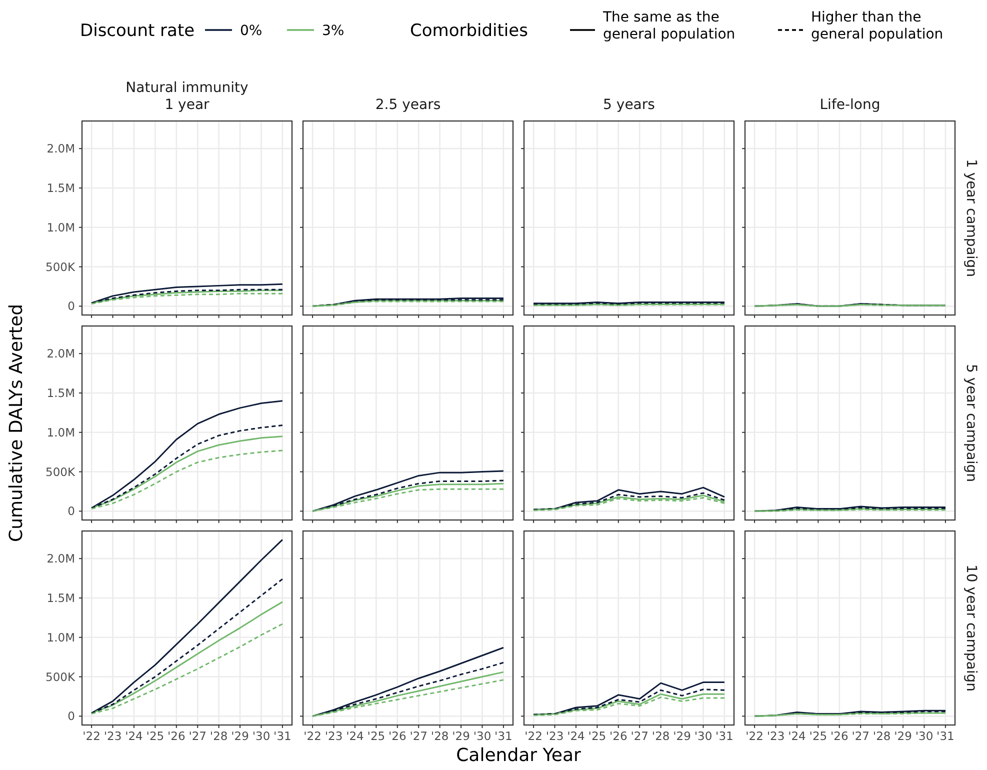 Image resolution: width=987 pixels, height=770 pixels. Describe the element at coordinates (333, 30) in the screenshot. I see `legend-label: 3%` at that location.